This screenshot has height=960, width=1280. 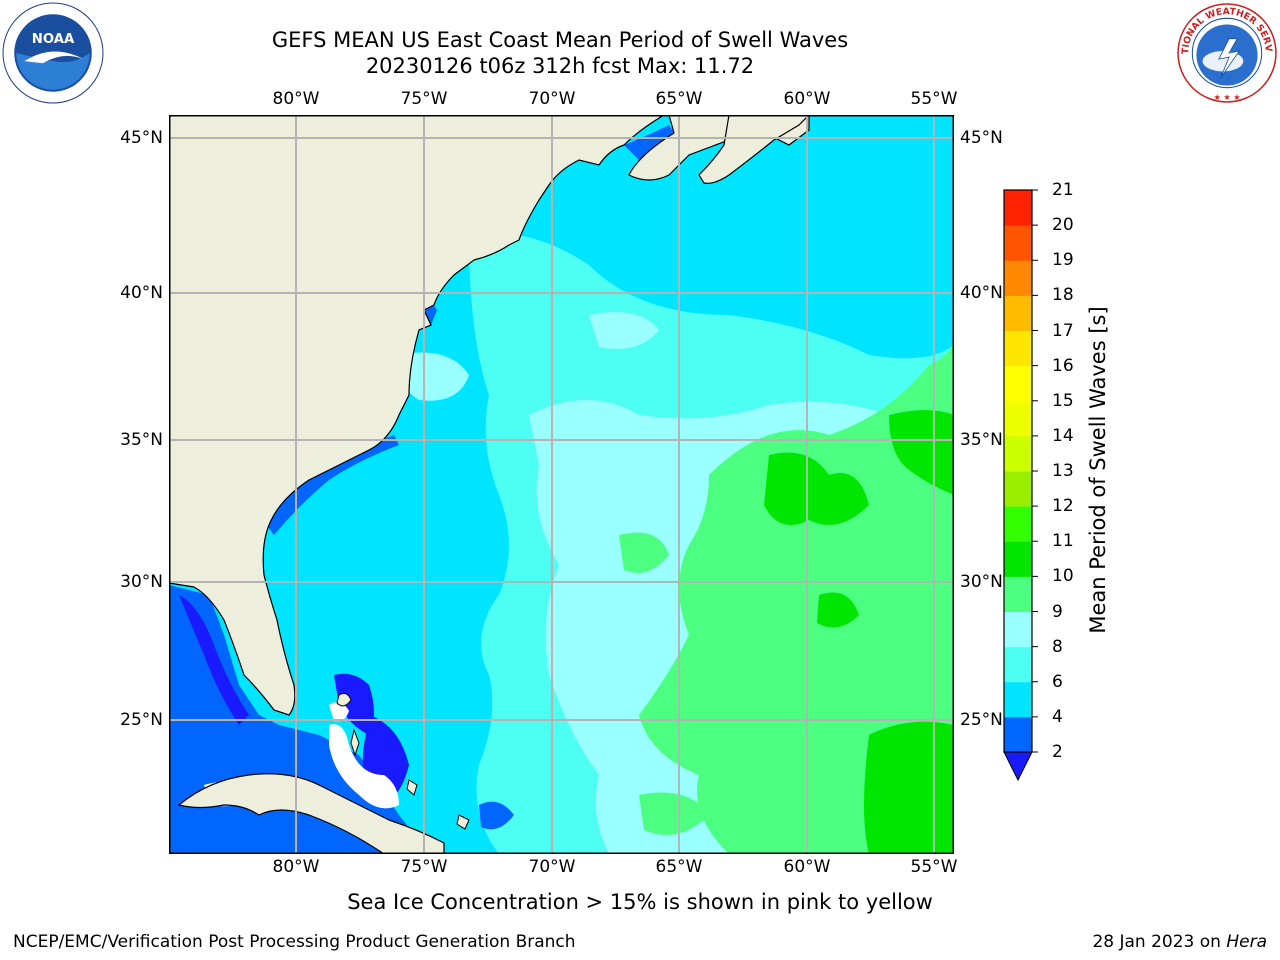 I want to click on colorbar-tick-label: 17, so click(x=1063, y=330).